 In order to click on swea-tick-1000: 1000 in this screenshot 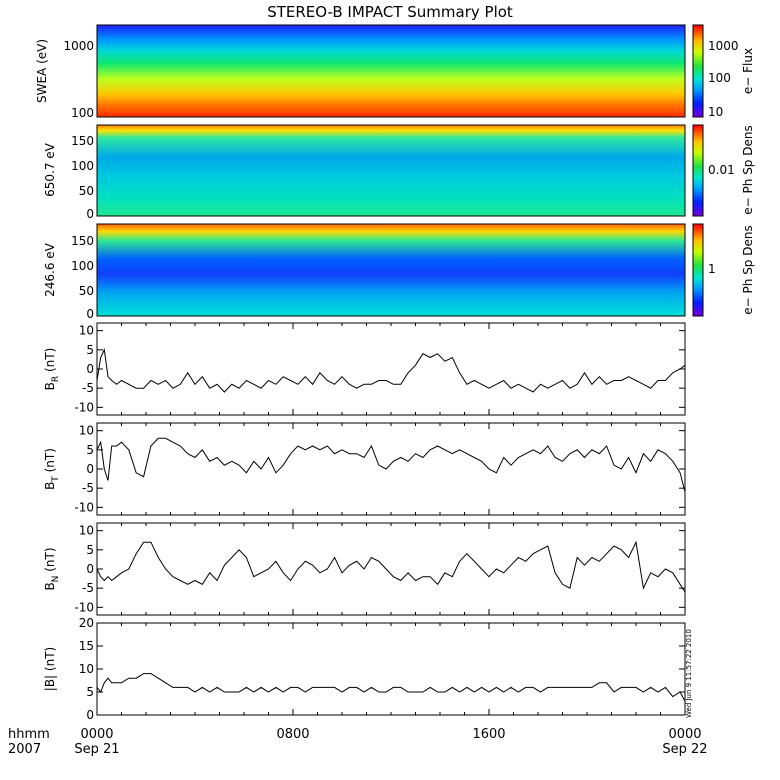, I will do `click(78, 46)`.